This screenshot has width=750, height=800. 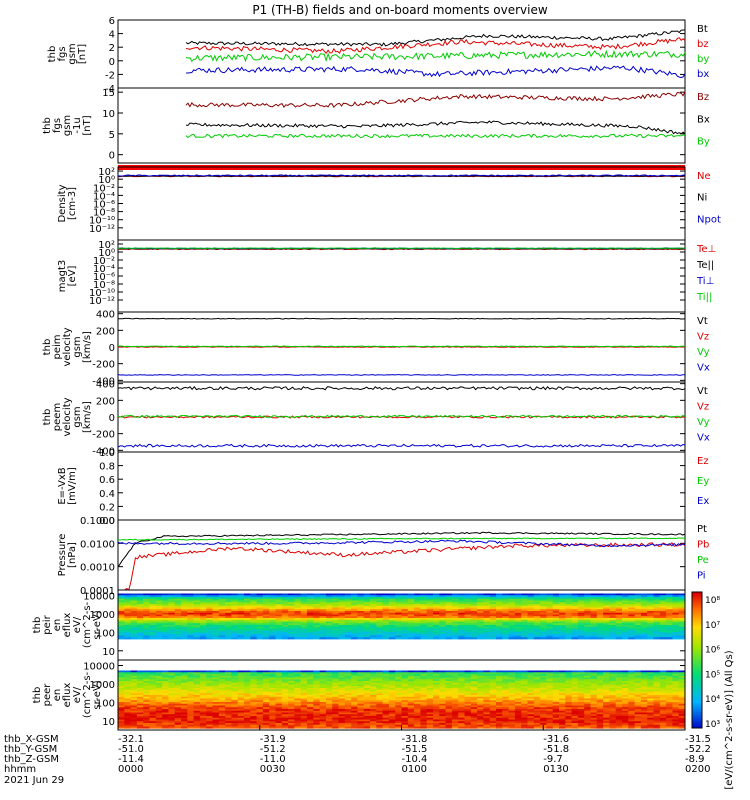 I want to click on temp-ytick-label: 10⁻⁴, so click(x=104, y=269).